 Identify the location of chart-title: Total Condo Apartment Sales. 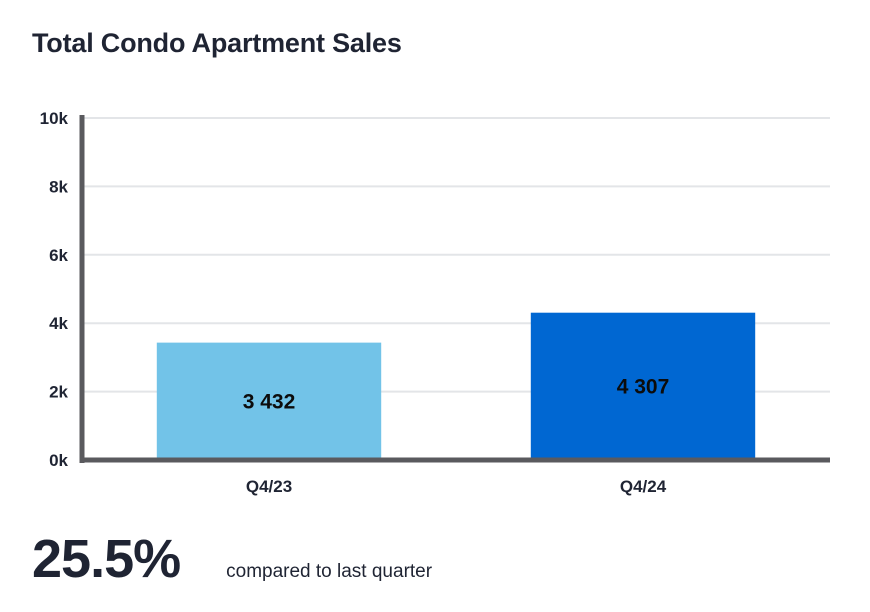
(217, 43).